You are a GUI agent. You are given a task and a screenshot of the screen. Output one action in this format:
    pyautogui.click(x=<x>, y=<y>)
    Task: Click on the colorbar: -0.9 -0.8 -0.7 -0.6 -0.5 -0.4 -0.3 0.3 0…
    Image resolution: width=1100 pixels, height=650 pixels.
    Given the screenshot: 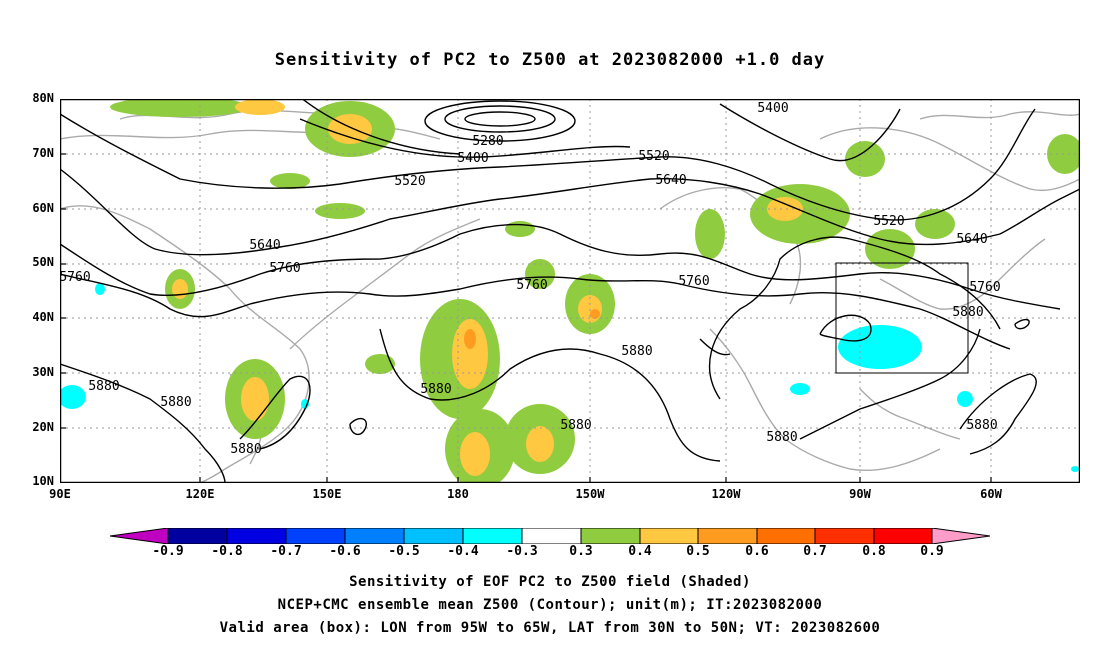 What is the action you would take?
    pyautogui.click(x=550, y=548)
    